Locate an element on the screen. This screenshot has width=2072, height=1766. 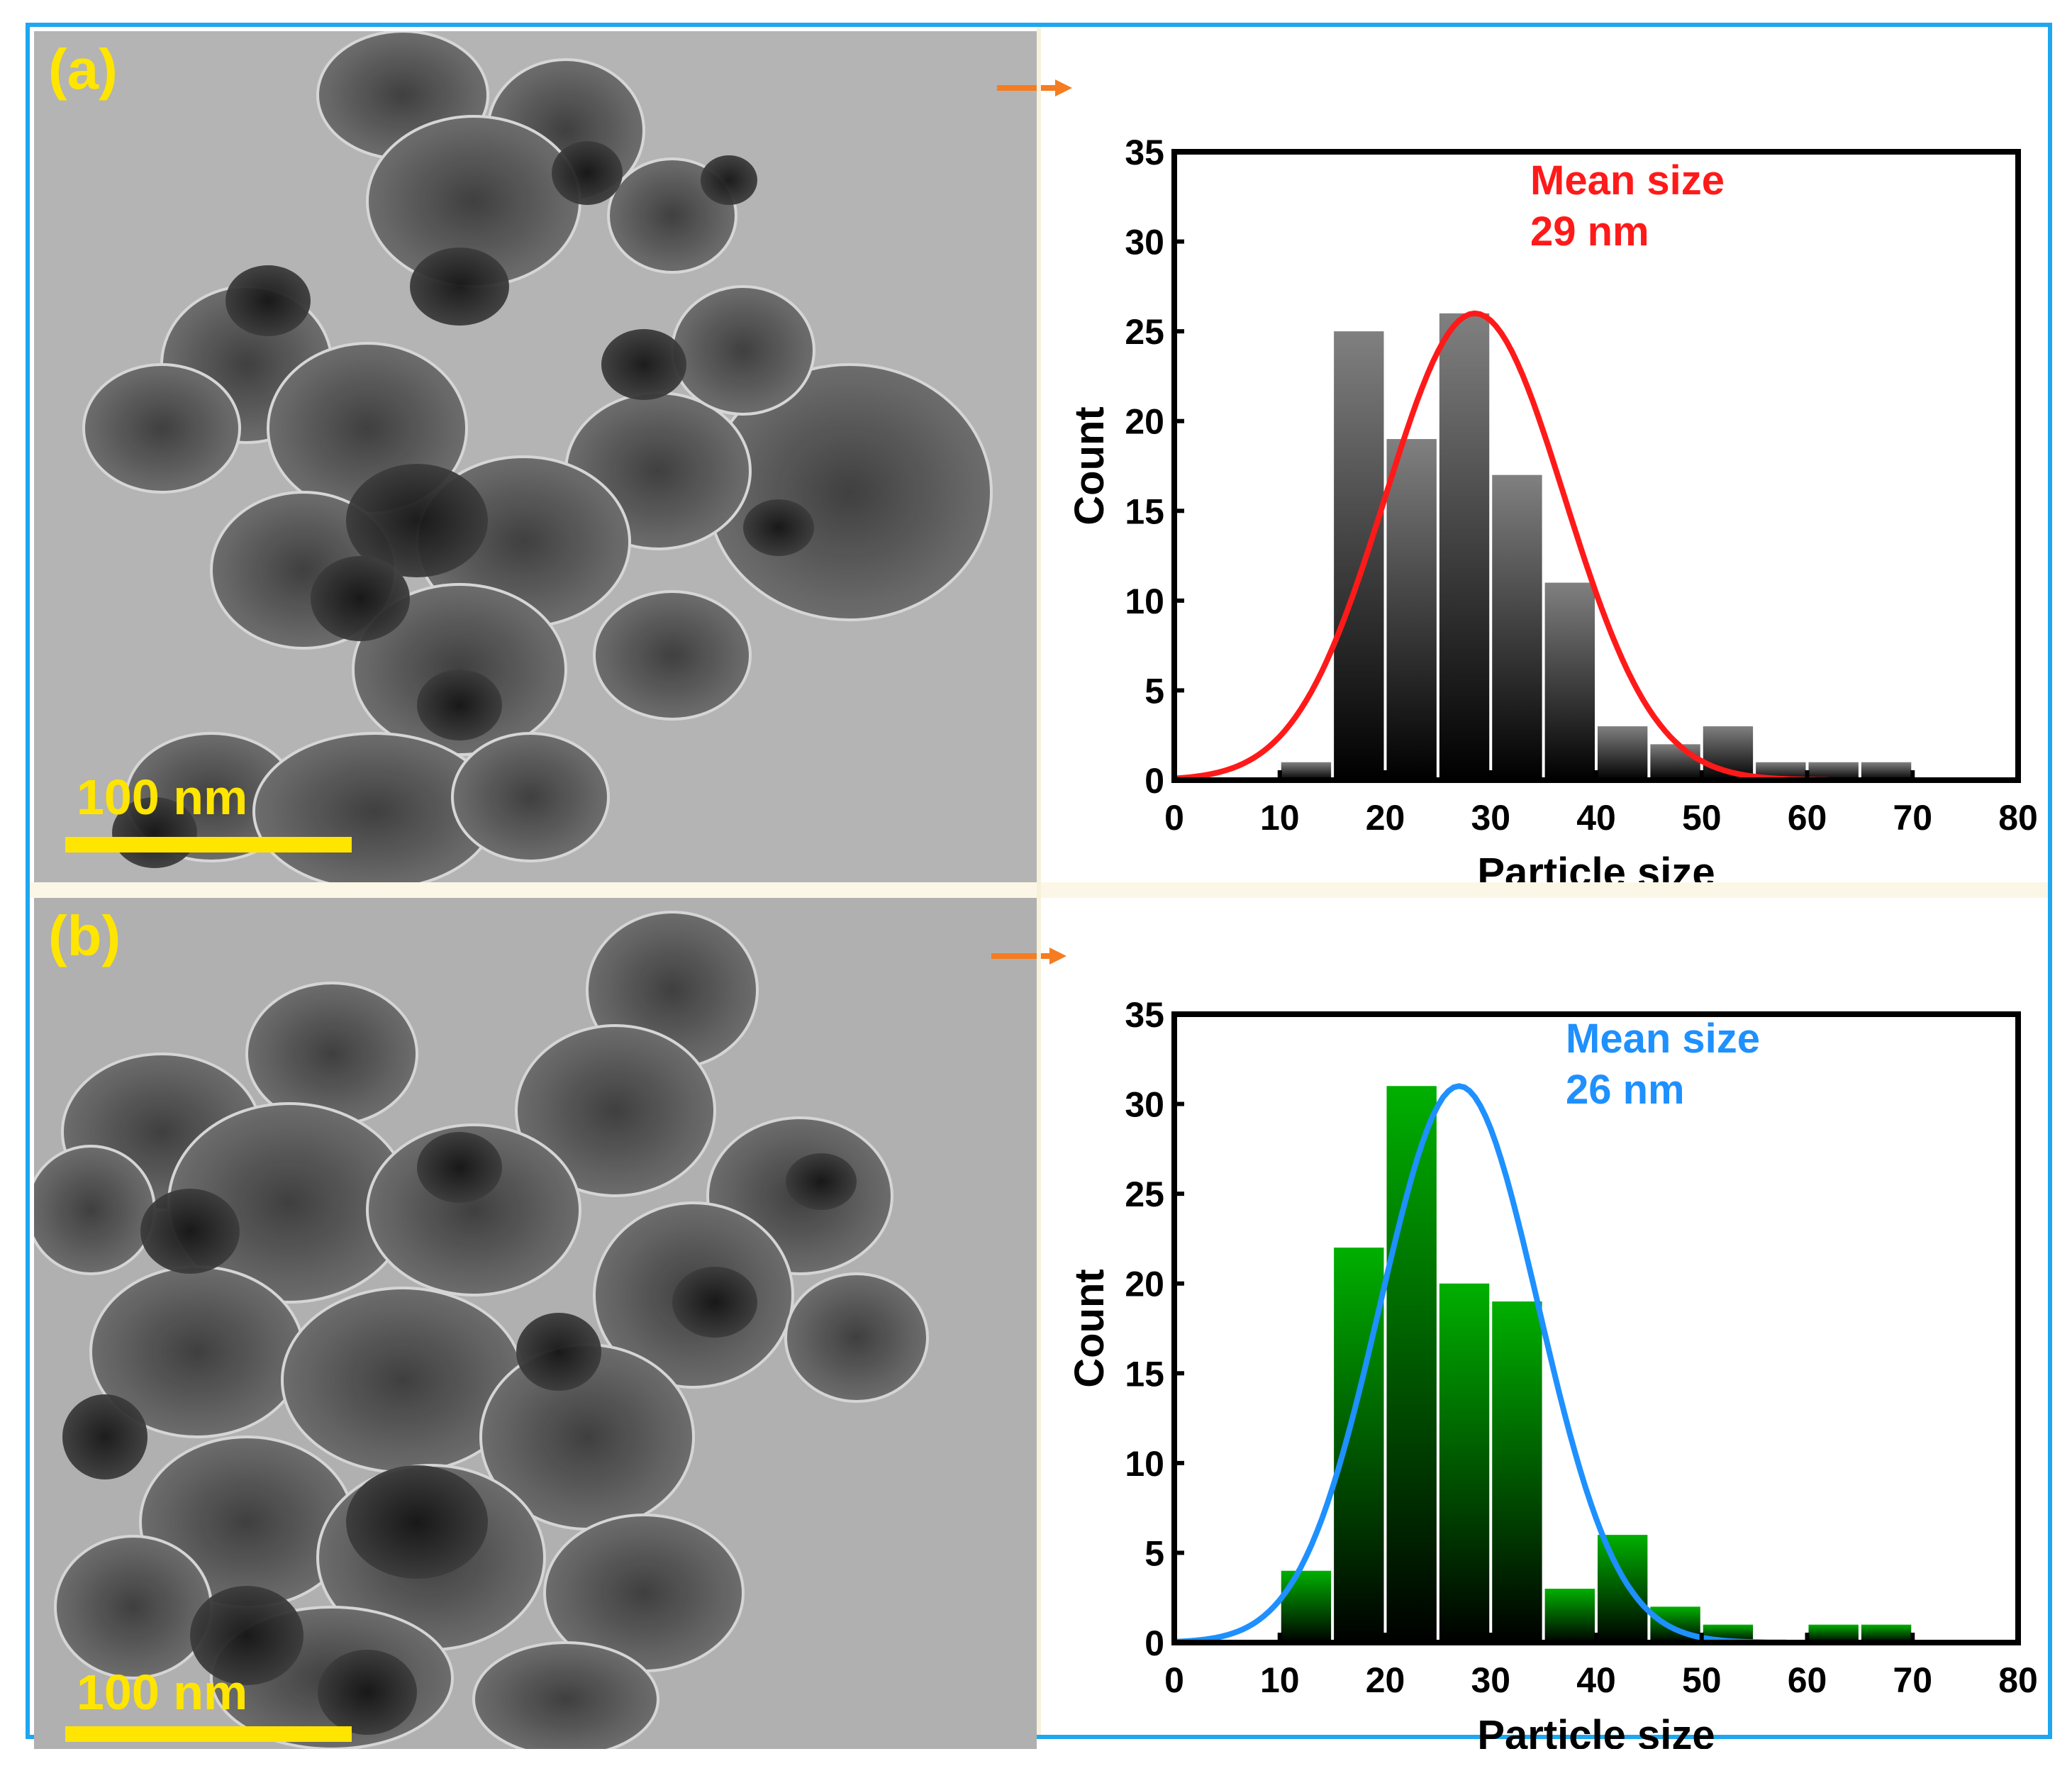
column-divider is located at coordinates (1039, 881).